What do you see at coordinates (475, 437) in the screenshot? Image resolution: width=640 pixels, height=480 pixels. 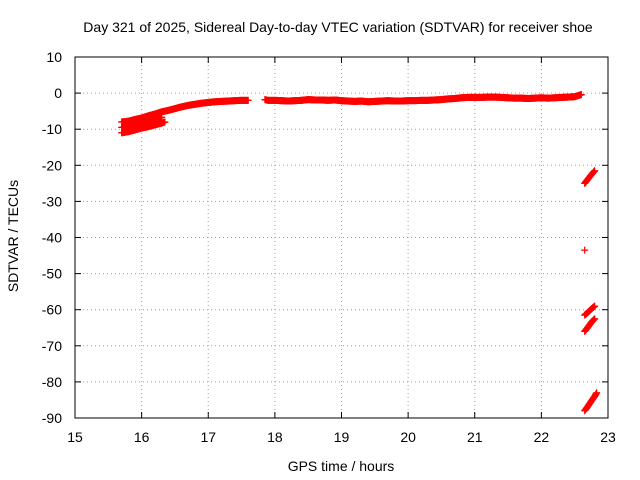 I see `x-tick-label: 21` at bounding box center [475, 437].